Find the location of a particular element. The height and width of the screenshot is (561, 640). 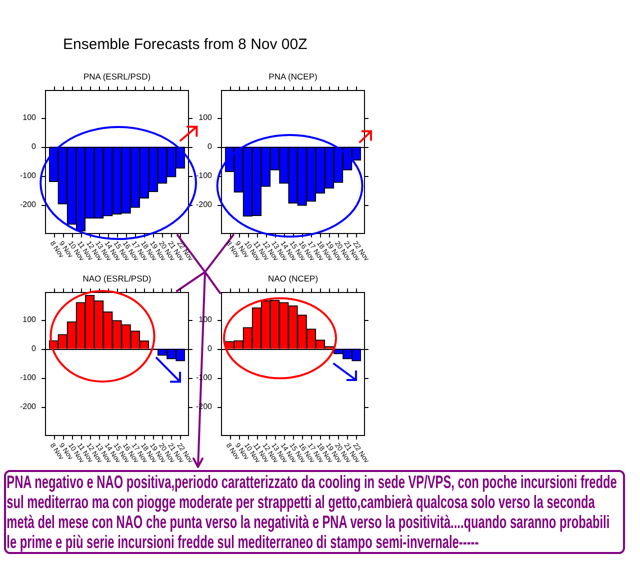

chart-title: NAO (NCEP) is located at coordinates (293, 279).